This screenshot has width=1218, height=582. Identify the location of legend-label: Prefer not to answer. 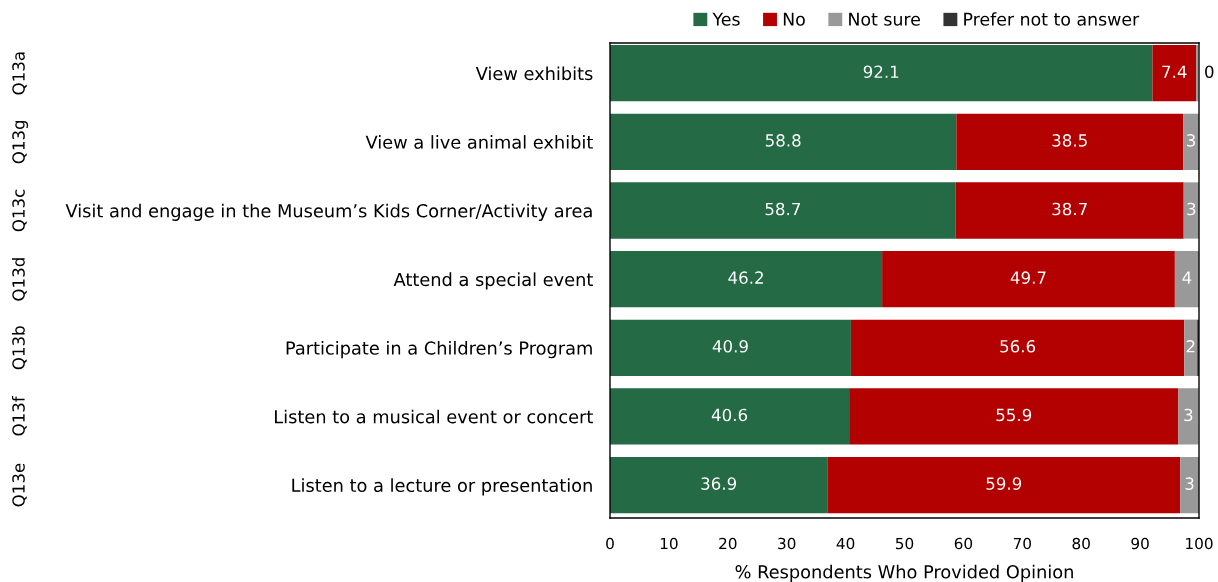
(1052, 19).